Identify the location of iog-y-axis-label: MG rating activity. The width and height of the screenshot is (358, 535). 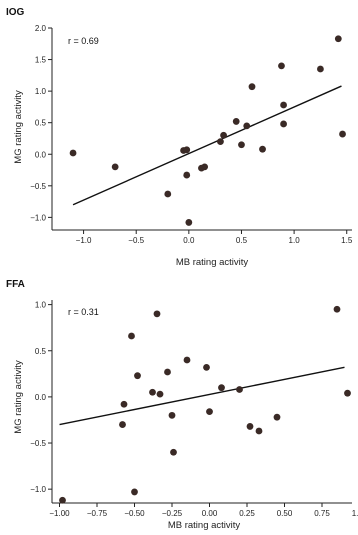
(18, 127).